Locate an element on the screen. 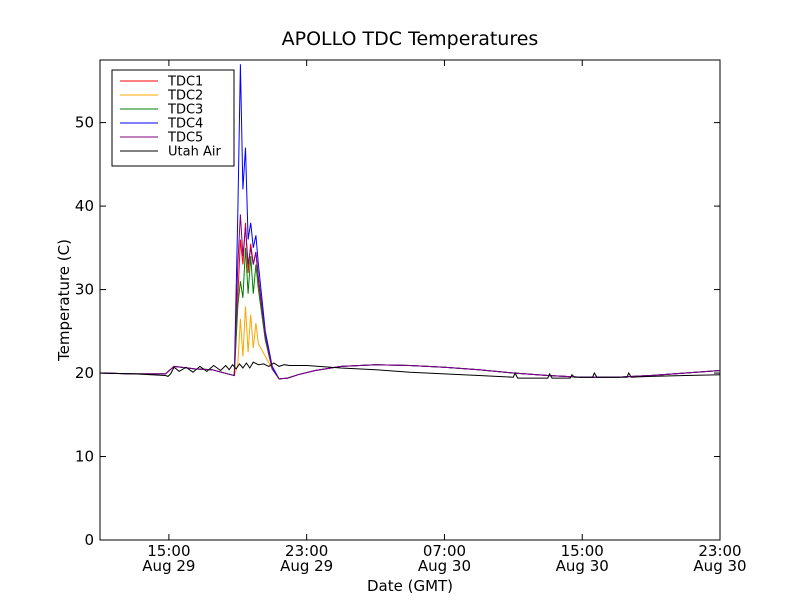 The image size is (800, 600). x-tick-label-time: 07:00 is located at coordinates (444, 551).